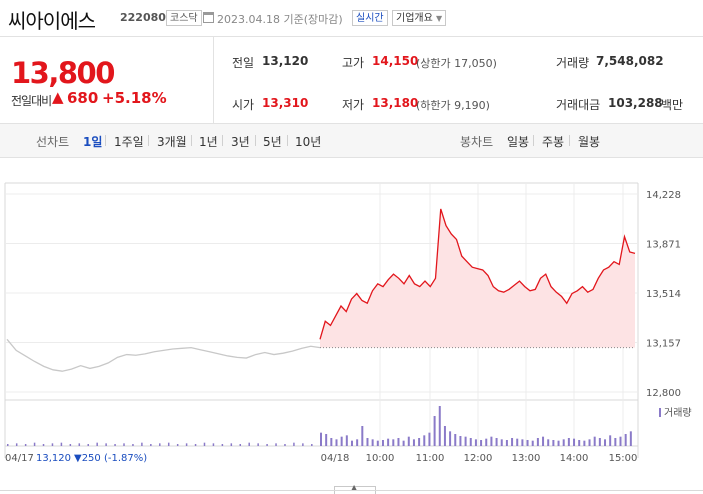  I want to click on summary-divider, so click(213, 80).